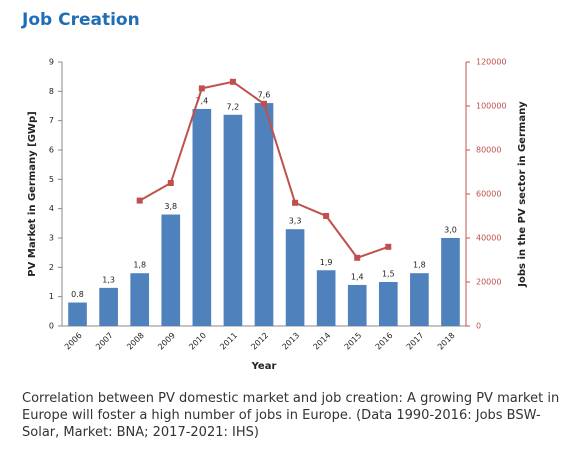  Describe the element at coordinates (450, 230) in the screenshot. I see `data-label: 3,0` at that location.